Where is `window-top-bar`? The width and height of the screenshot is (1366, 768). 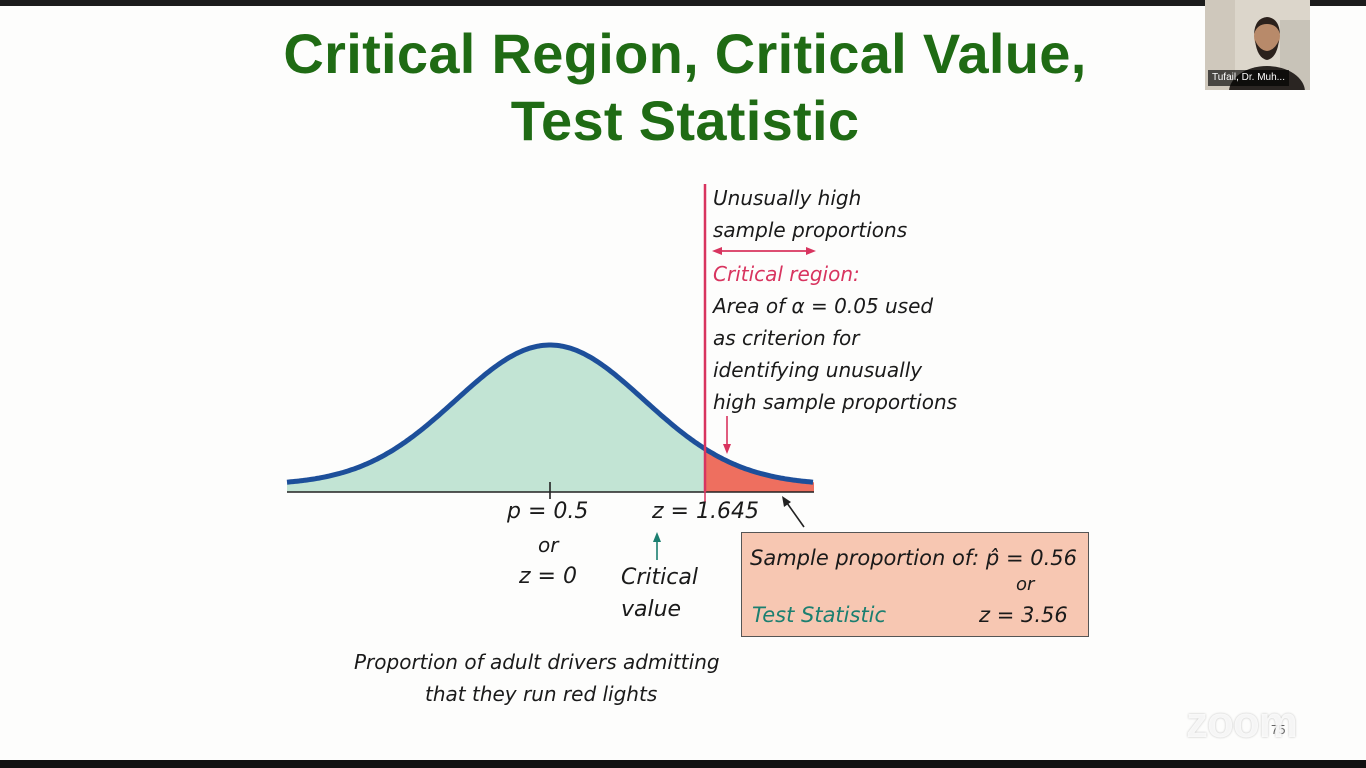
window-top-bar is located at coordinates (683, 3).